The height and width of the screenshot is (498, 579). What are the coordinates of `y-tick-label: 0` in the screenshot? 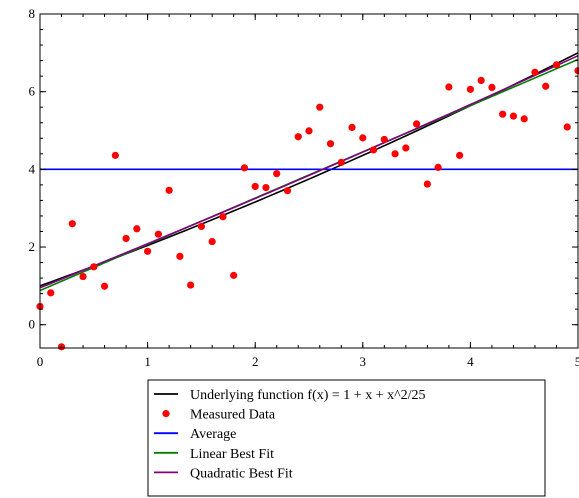 It's located at (32, 324).